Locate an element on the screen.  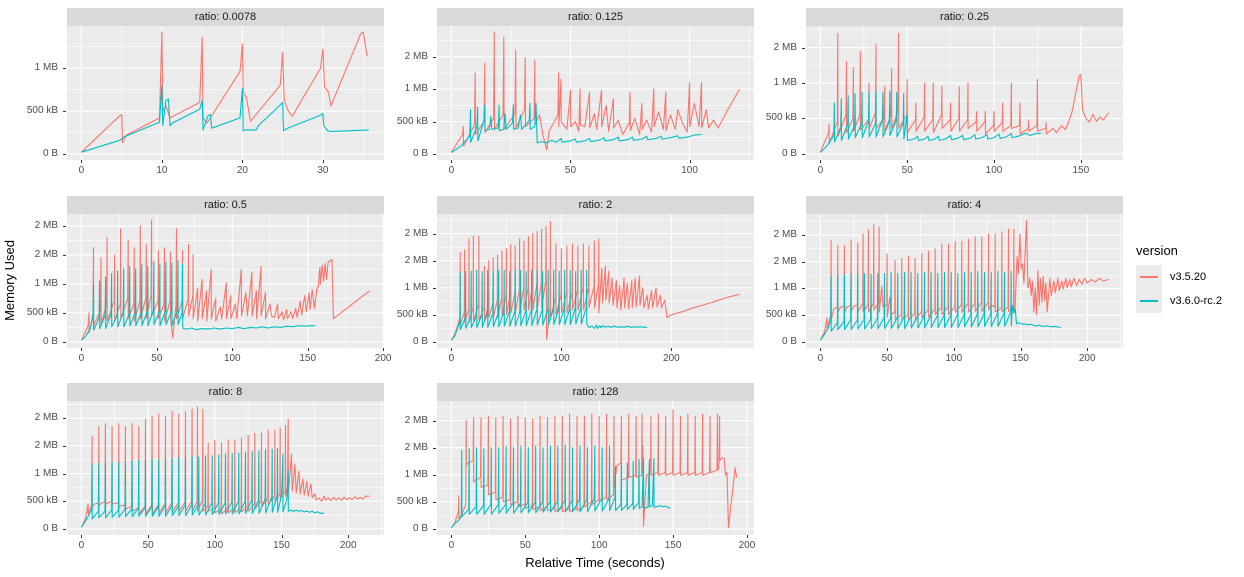
x-tick-label: 10 is located at coordinates (162, 170).